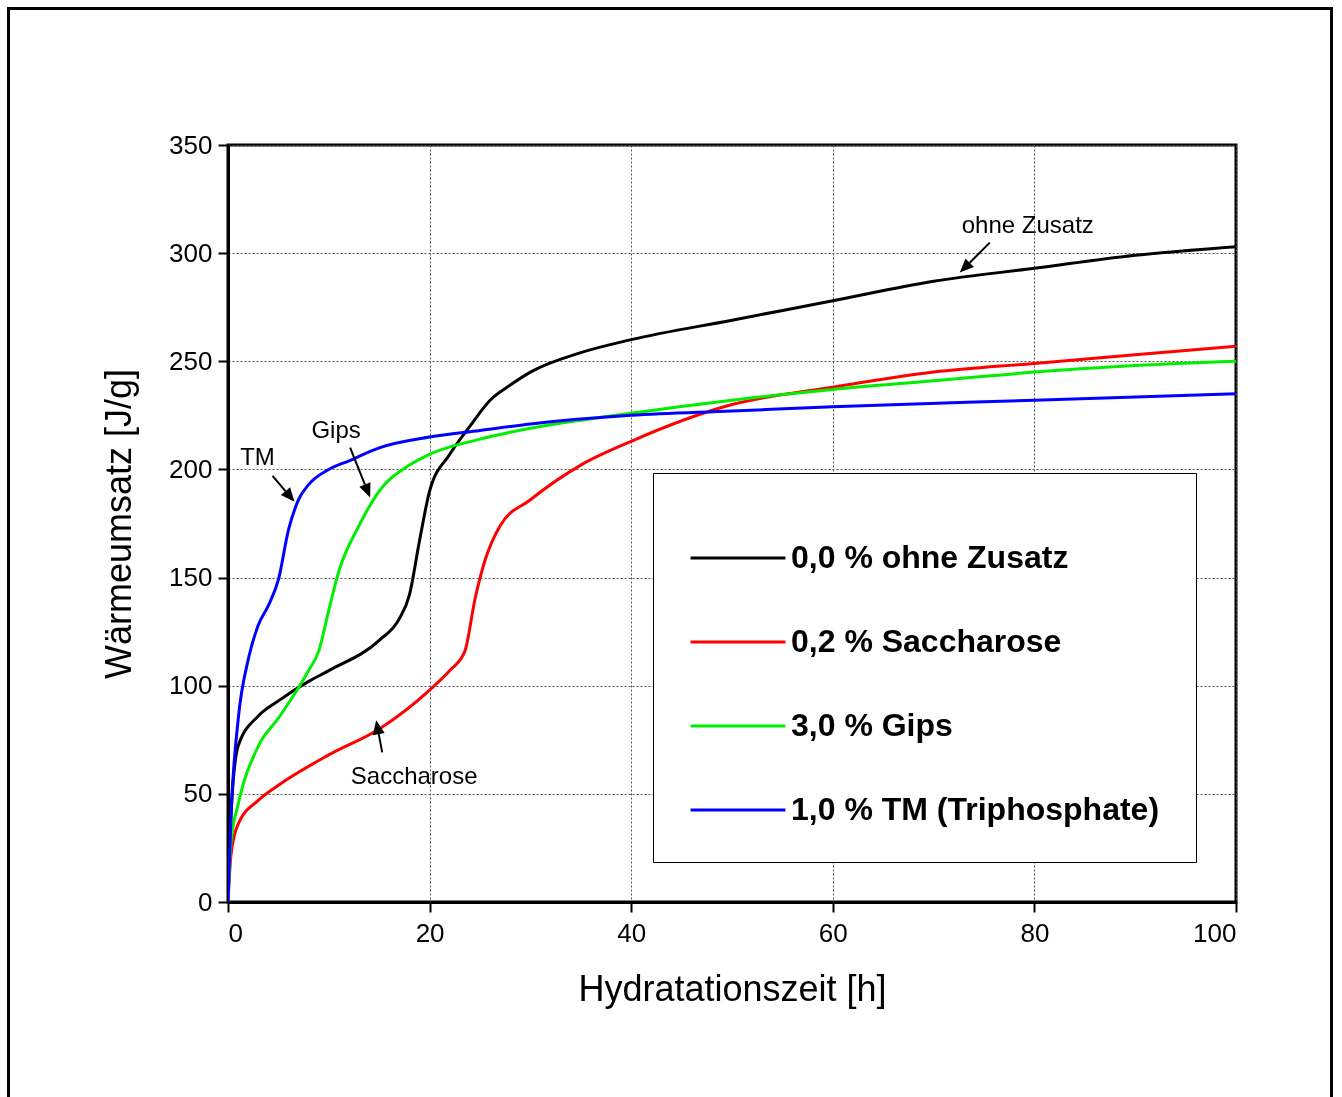  Describe the element at coordinates (1035, 932) in the screenshot. I see `x-tick-label: 80` at that location.